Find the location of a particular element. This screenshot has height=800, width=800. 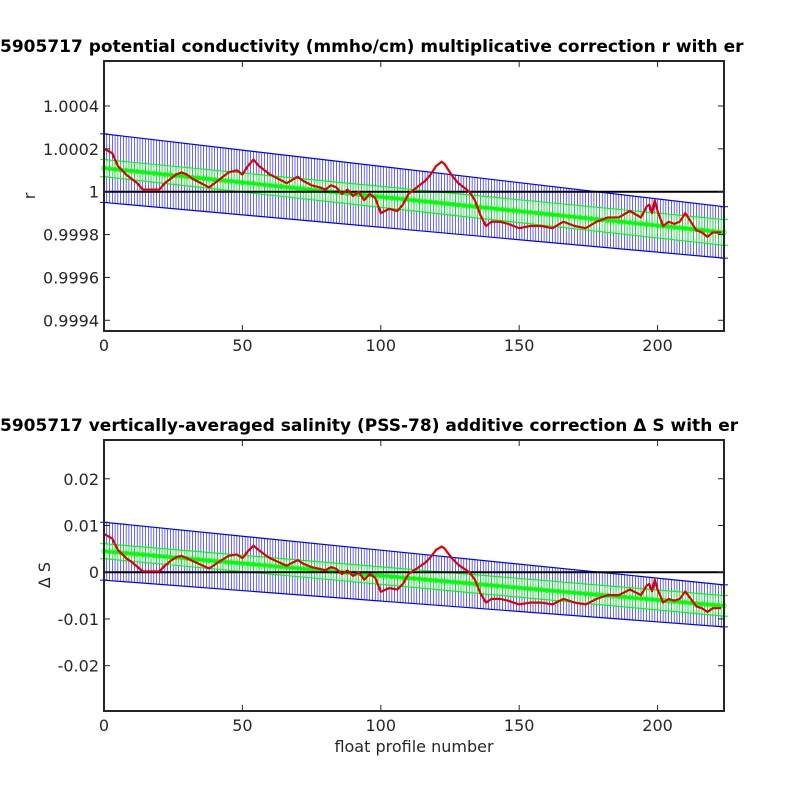

correction-line is located at coordinates (412, 192).